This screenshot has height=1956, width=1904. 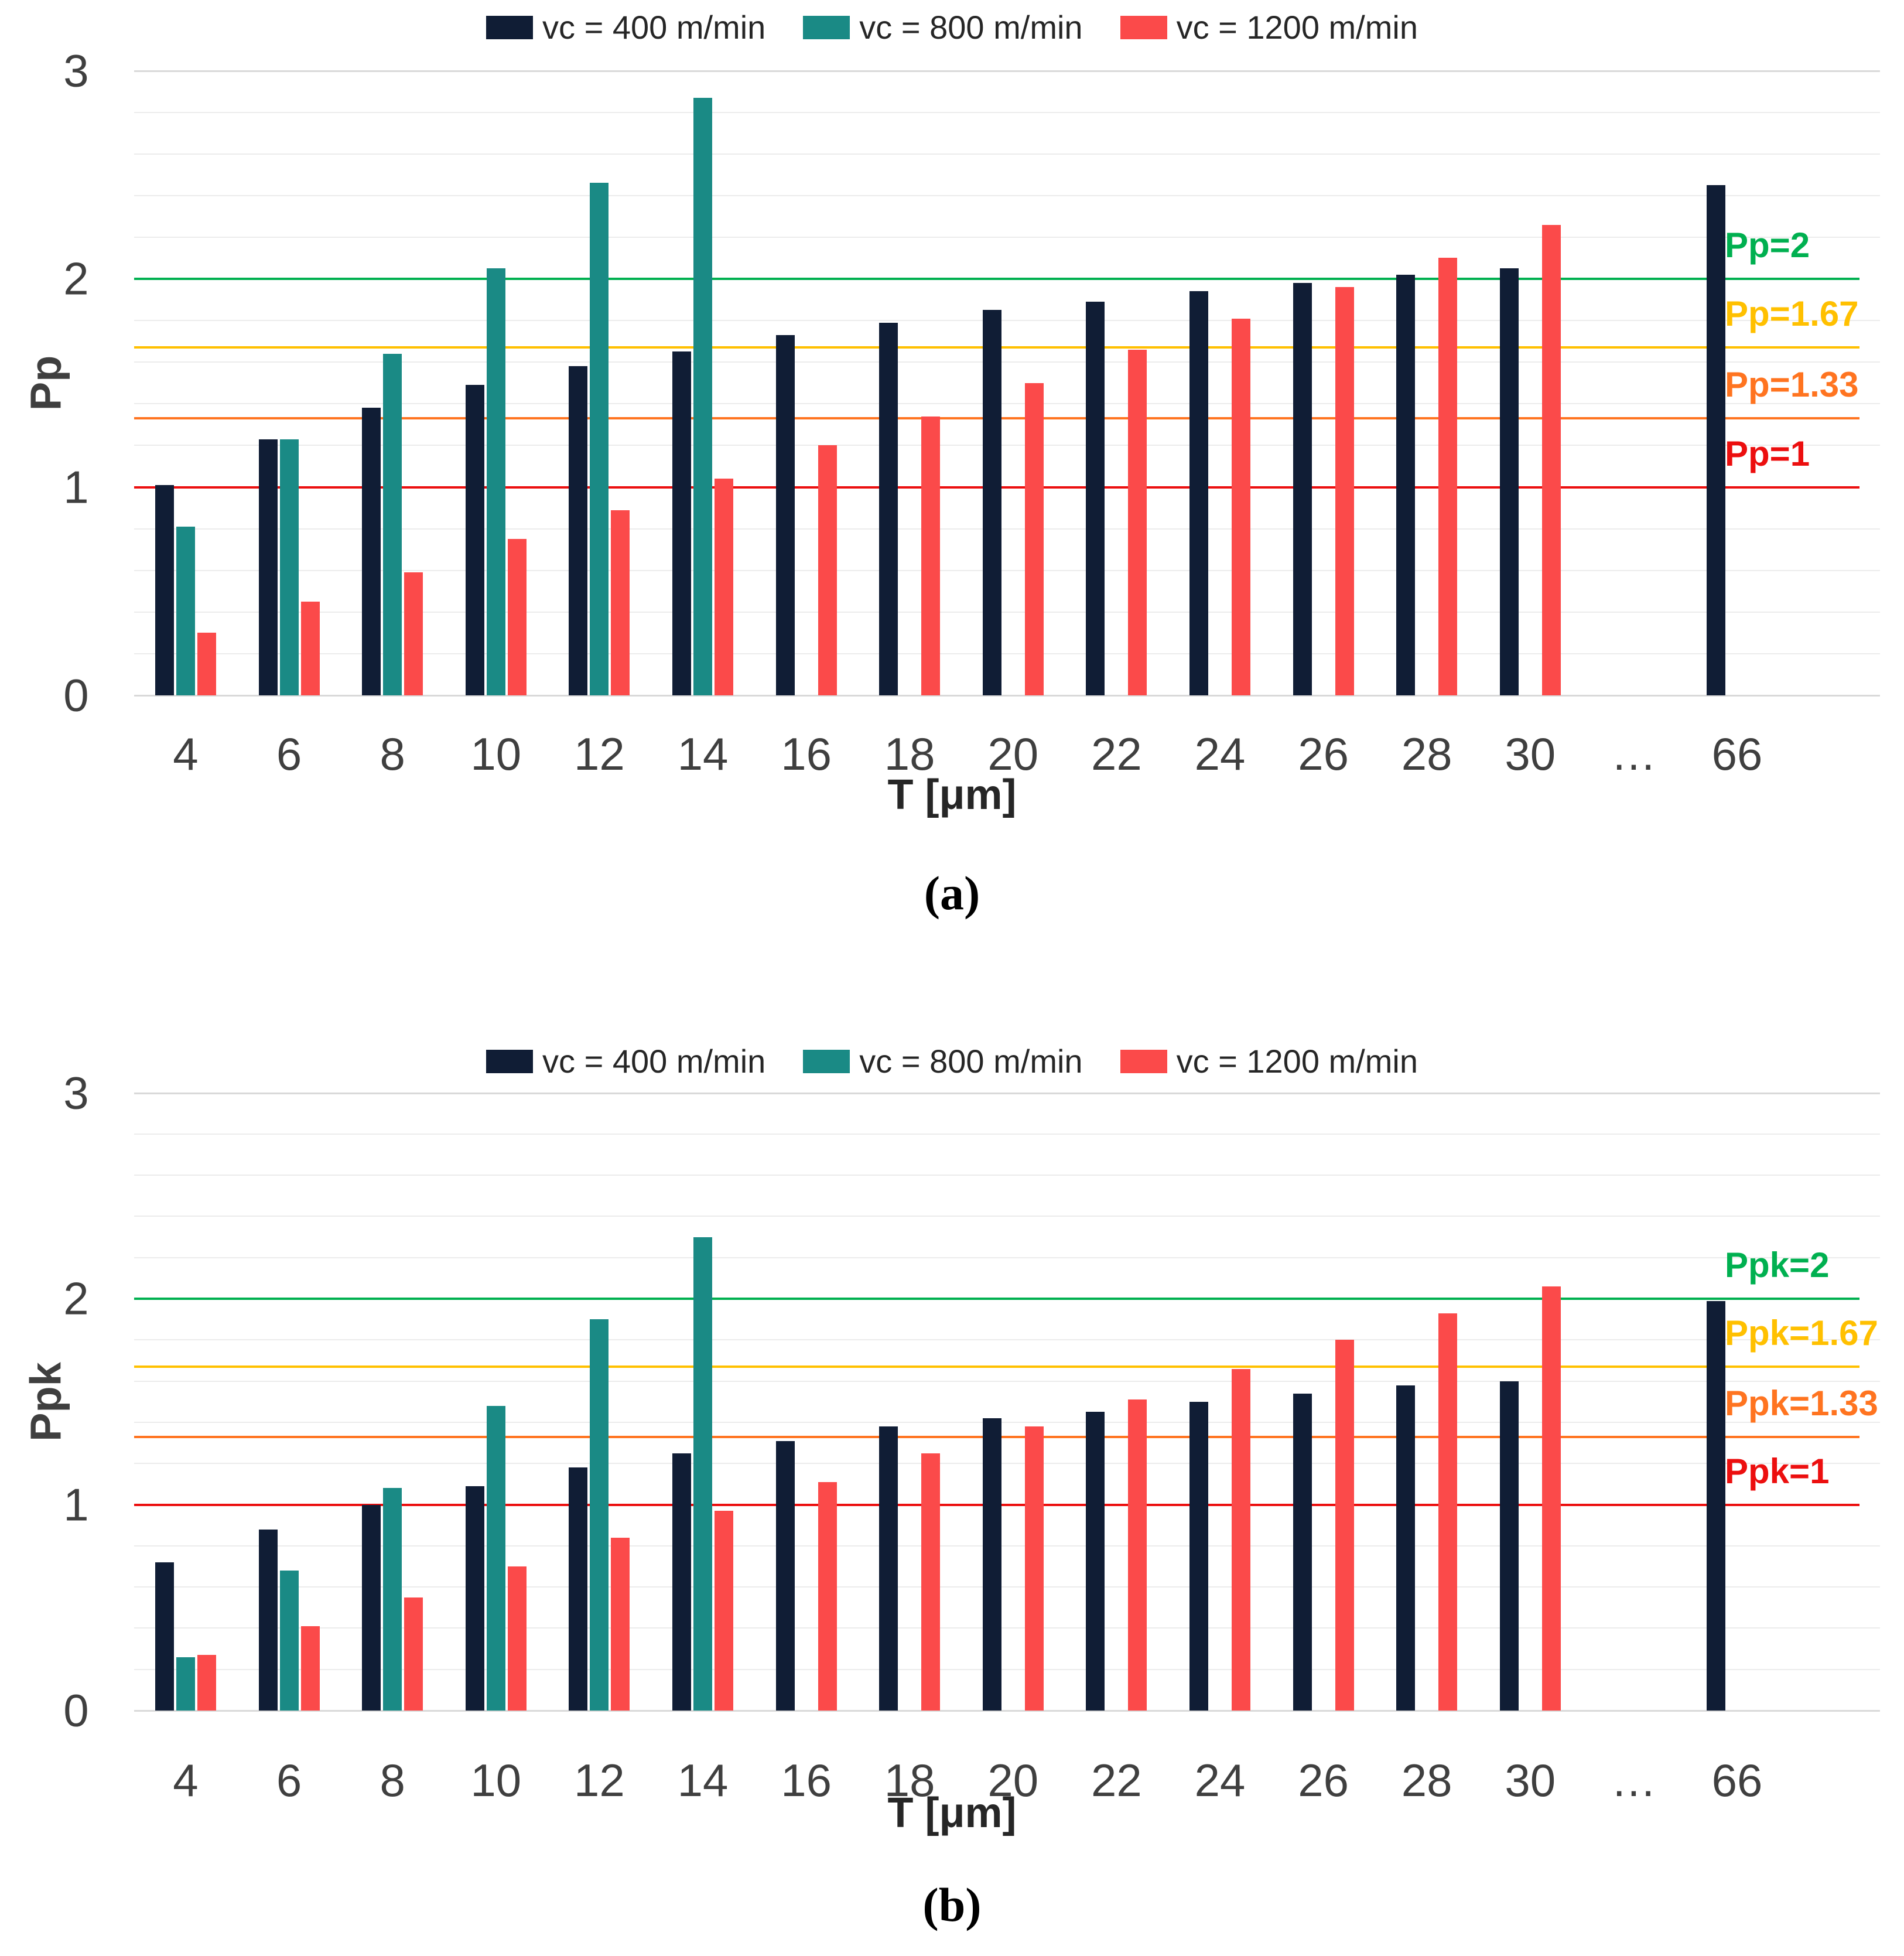 I want to click on panel-caption: (b), so click(x=952, y=1904).